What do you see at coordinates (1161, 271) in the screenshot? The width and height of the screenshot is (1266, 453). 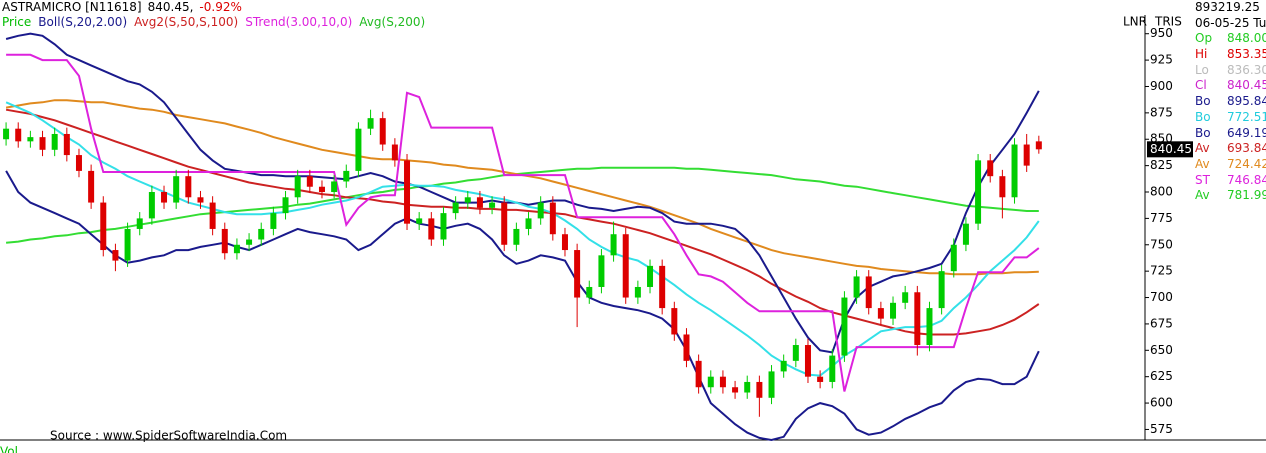 I see `y-tick-label: 725` at bounding box center [1161, 271].